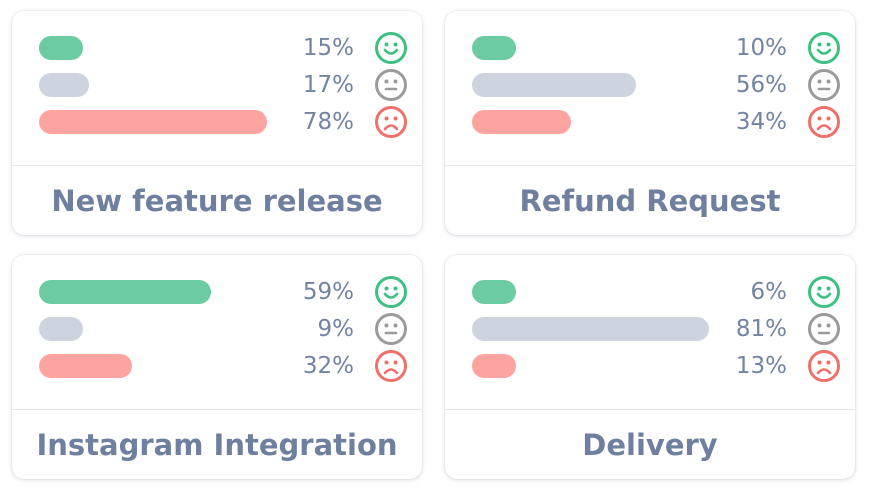 This screenshot has height=495, width=869. I want to click on positive-percentage: 15%, so click(328, 48).